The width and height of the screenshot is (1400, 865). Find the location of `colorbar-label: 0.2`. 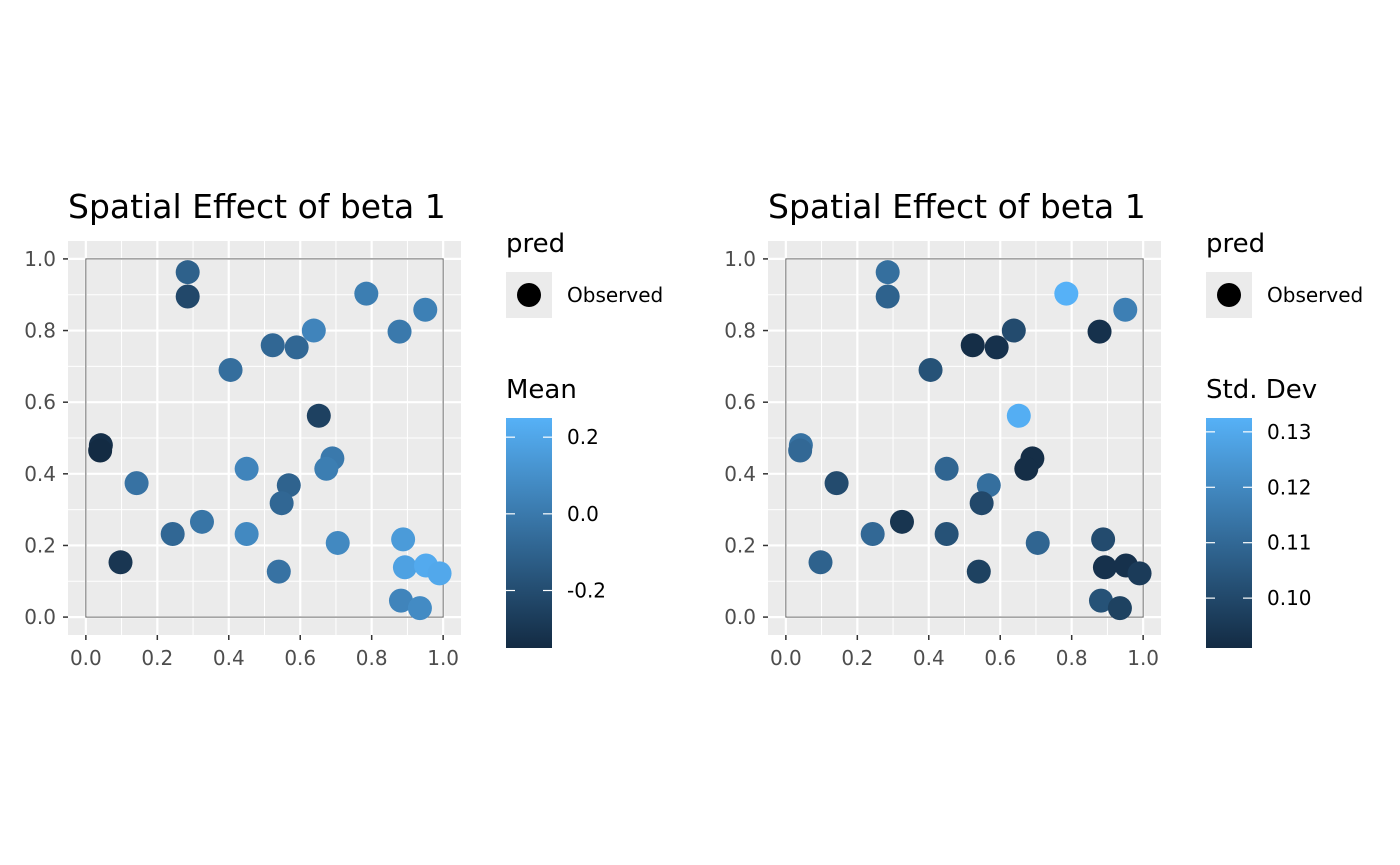

colorbar-label: 0.2 is located at coordinates (583, 437).